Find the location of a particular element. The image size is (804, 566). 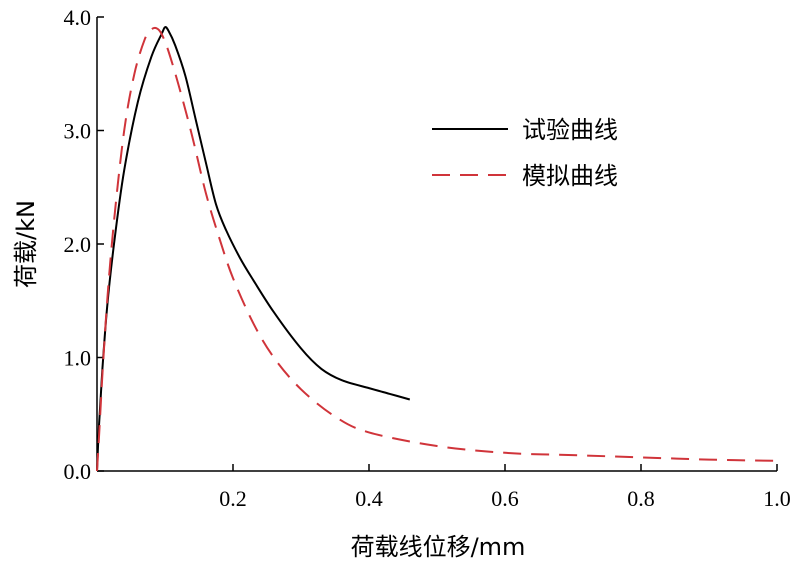

x-tick-label: 1.0 is located at coordinates (777, 498).